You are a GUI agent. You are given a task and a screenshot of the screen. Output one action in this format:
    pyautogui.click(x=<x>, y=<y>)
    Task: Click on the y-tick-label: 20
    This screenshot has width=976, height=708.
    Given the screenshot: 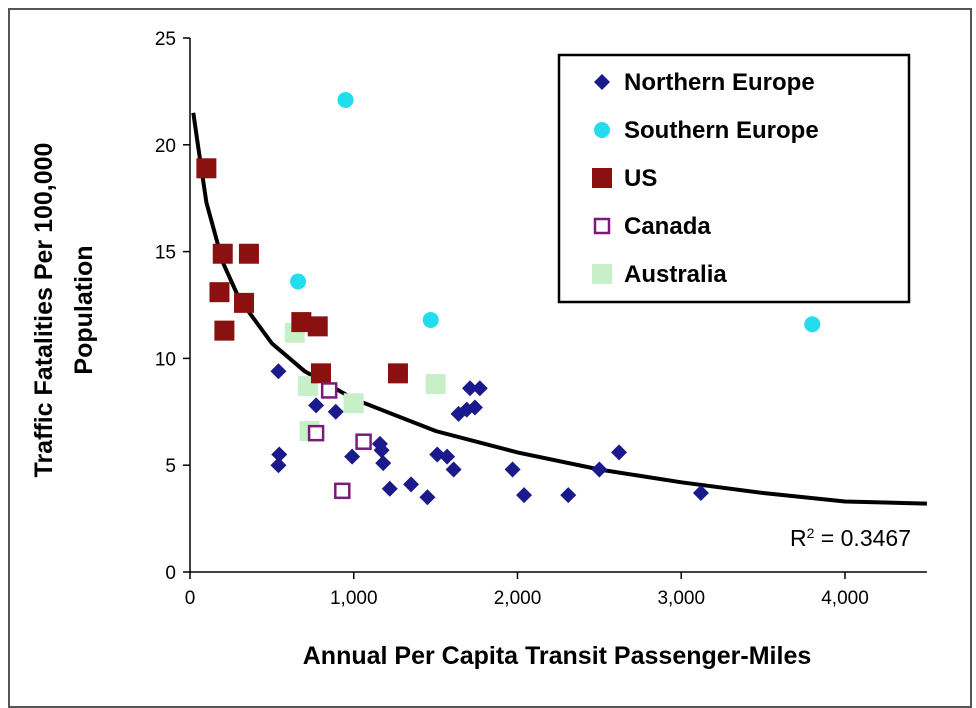 What is the action you would take?
    pyautogui.click(x=165, y=146)
    